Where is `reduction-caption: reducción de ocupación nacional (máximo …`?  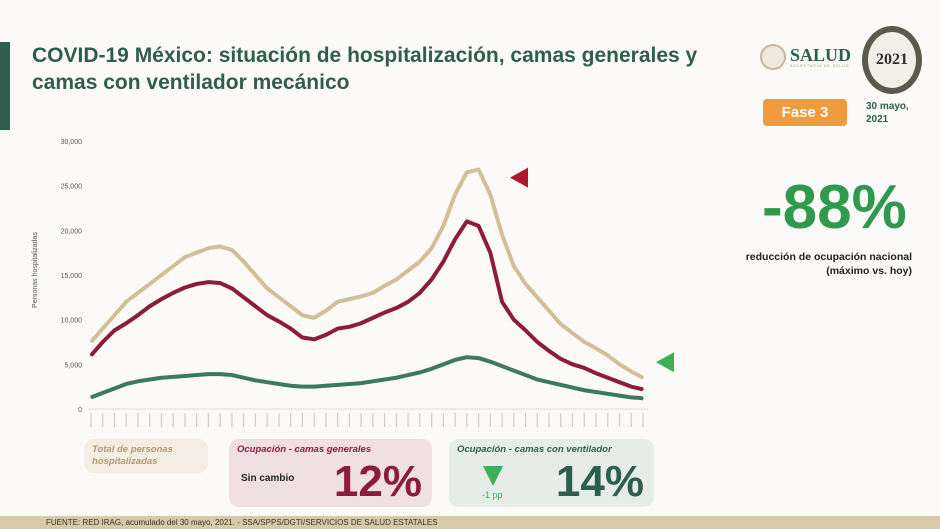
reduction-caption: reducción de ocupación nacional (máximo … is located at coordinates (828, 264).